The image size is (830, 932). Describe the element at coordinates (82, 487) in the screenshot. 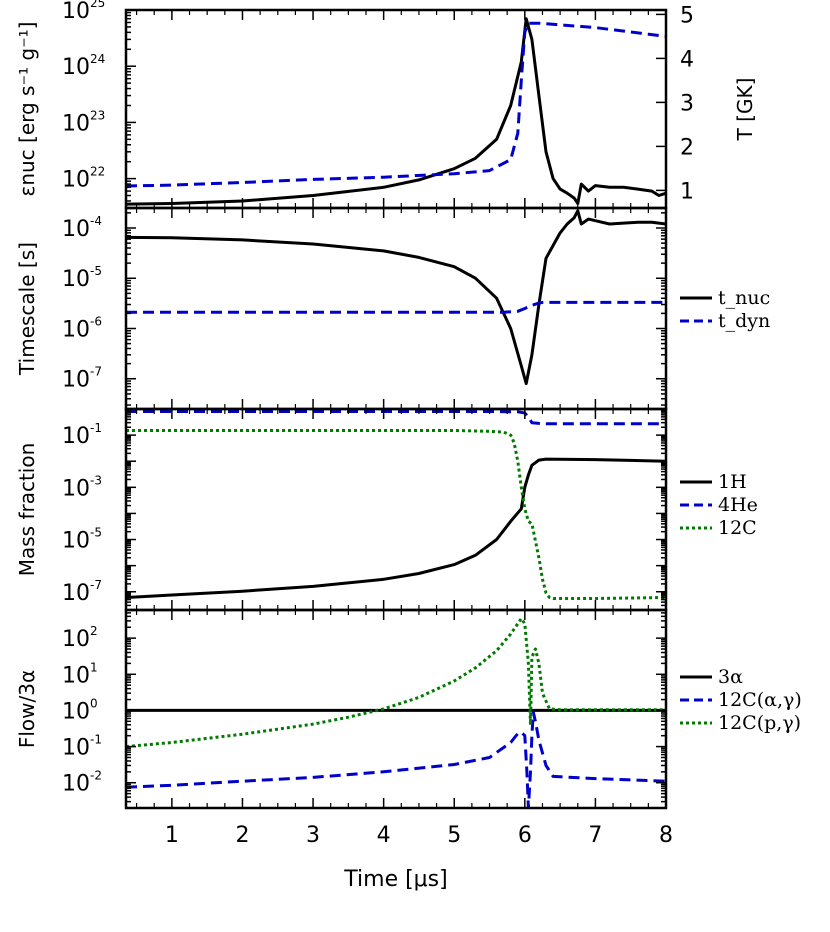

I see `y-tick-label: 10⁻³` at that location.